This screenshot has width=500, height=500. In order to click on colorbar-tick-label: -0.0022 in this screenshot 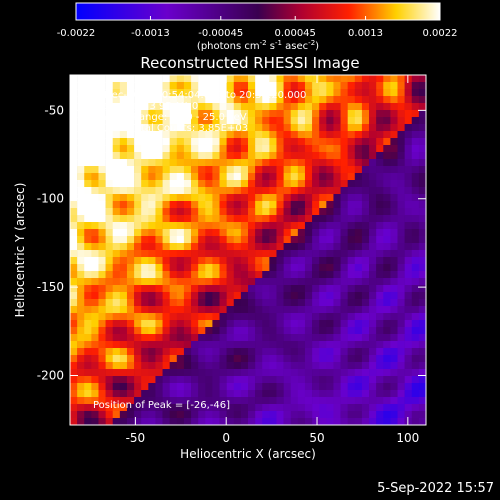, I will do `click(76, 33)`.